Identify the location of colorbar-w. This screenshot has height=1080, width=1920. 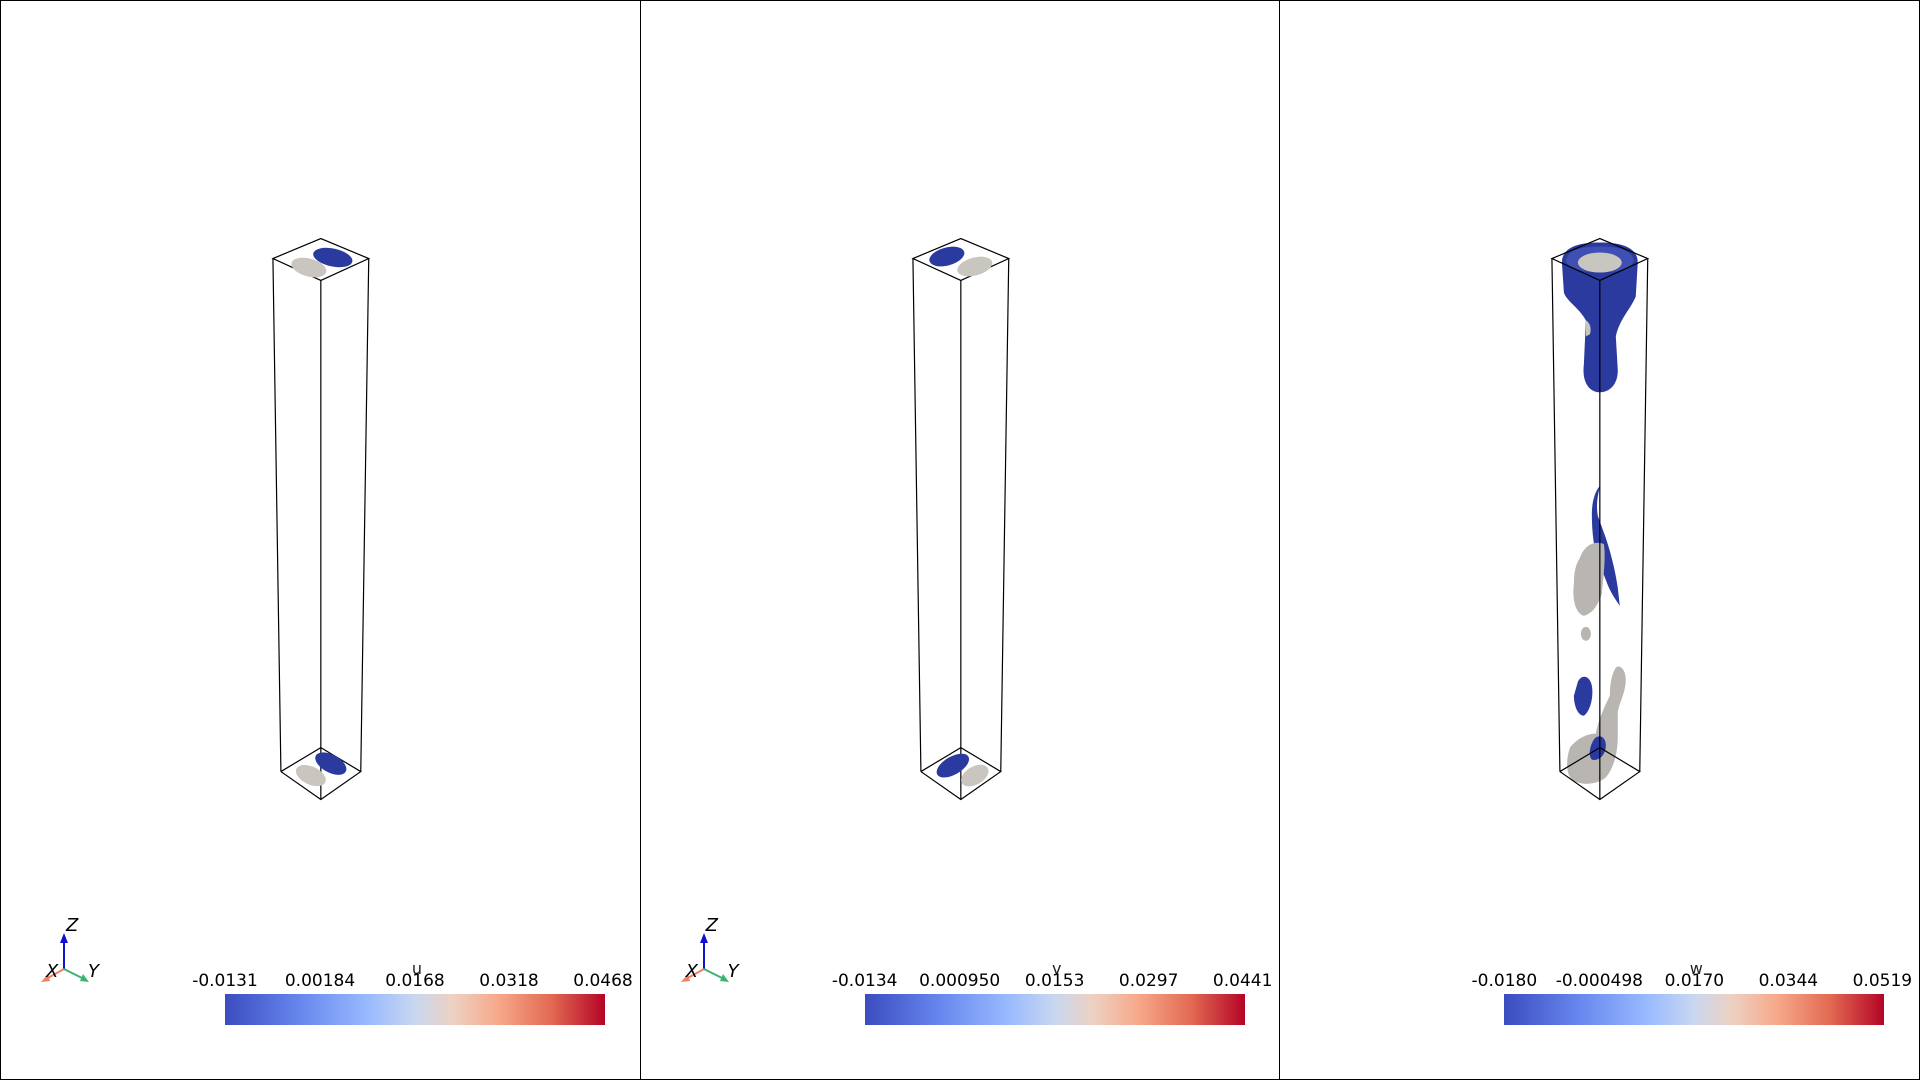
(1694, 1009).